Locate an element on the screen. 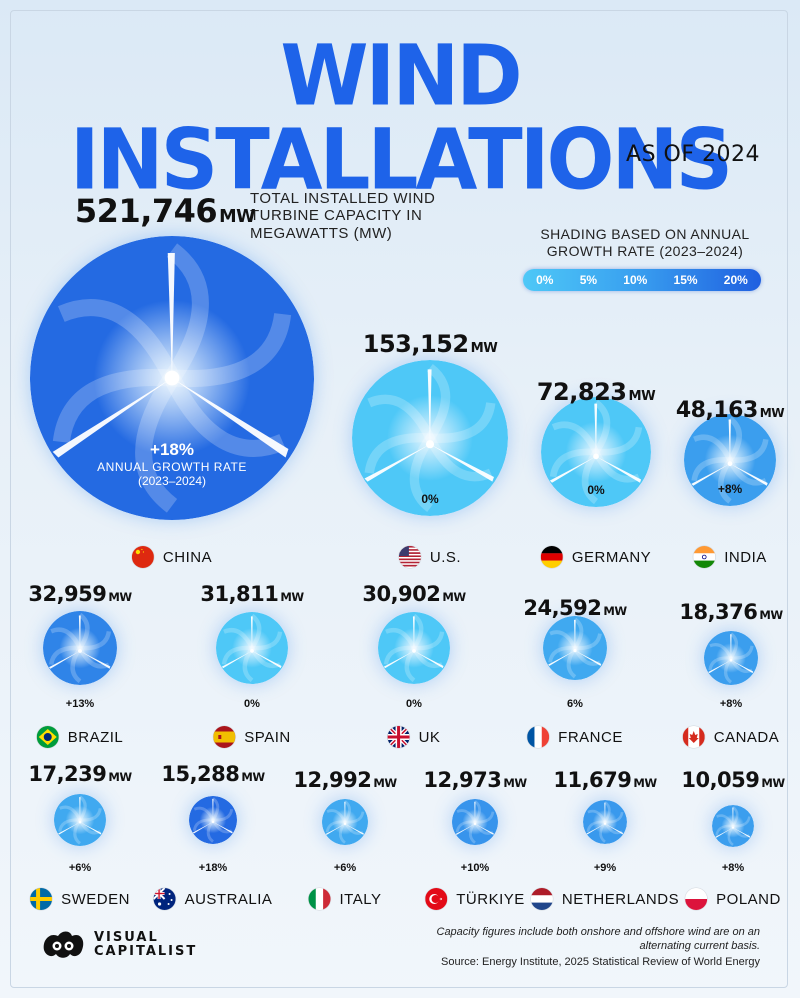 The height and width of the screenshot is (998, 800). legend-stop: 5% is located at coordinates (588, 280).